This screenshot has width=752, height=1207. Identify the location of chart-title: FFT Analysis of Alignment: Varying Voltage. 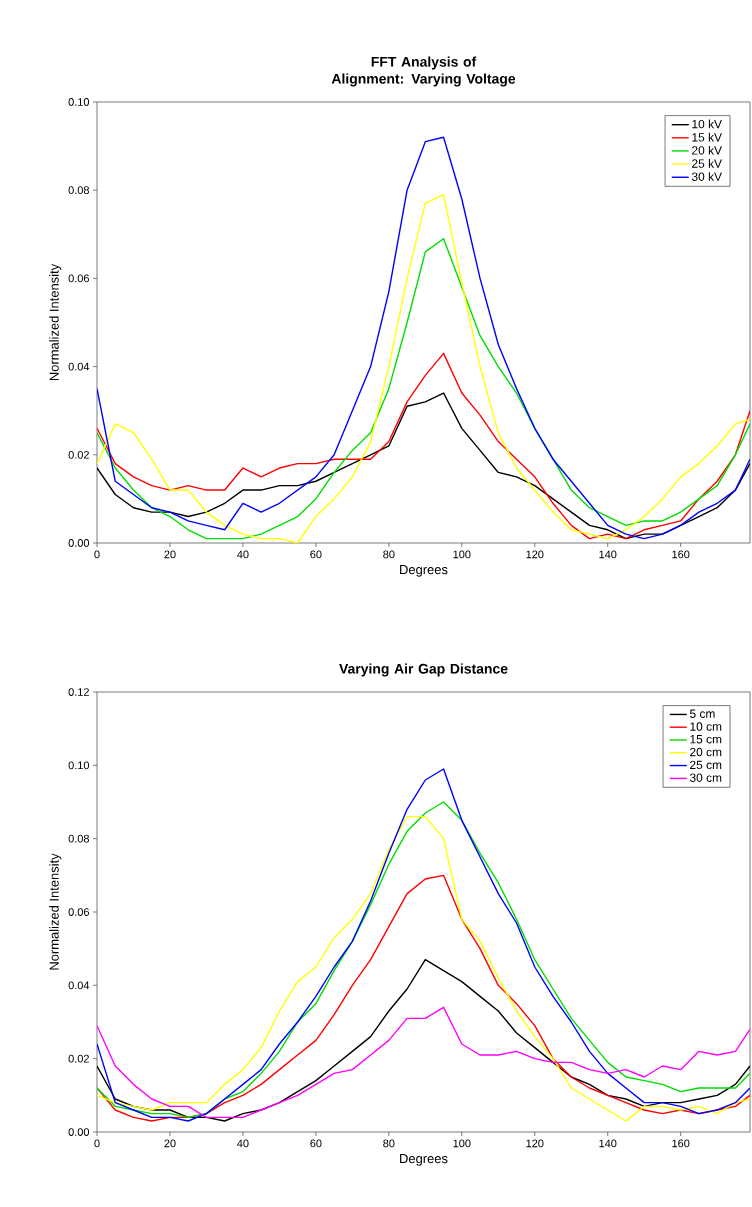
(423, 71).